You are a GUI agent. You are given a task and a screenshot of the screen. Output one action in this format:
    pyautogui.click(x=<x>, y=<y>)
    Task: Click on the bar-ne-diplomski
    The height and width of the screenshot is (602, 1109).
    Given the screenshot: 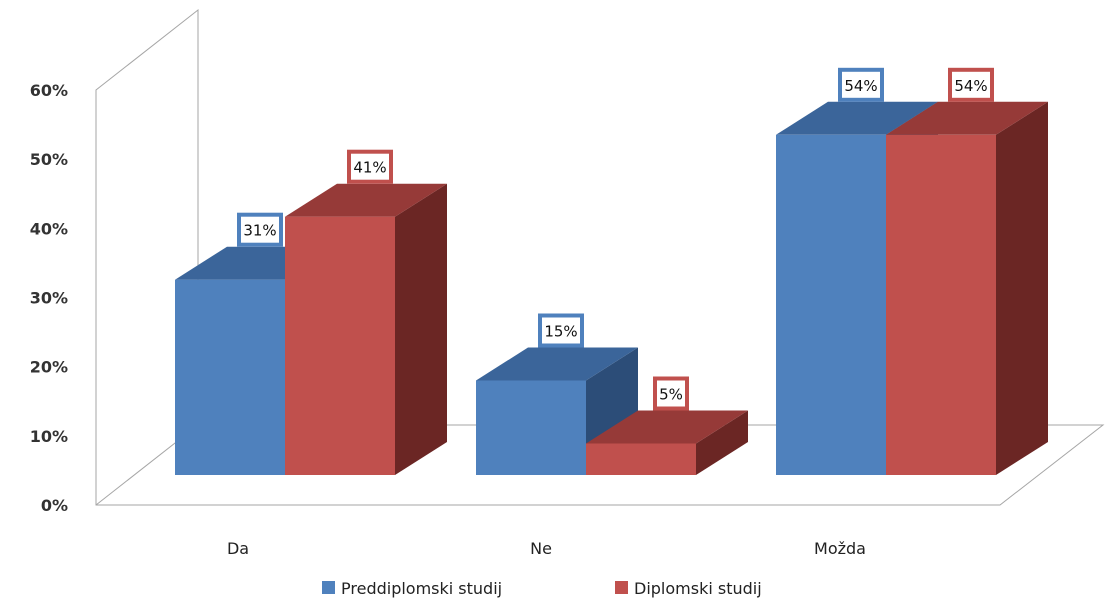 What is the action you would take?
    pyautogui.click(x=667, y=442)
    